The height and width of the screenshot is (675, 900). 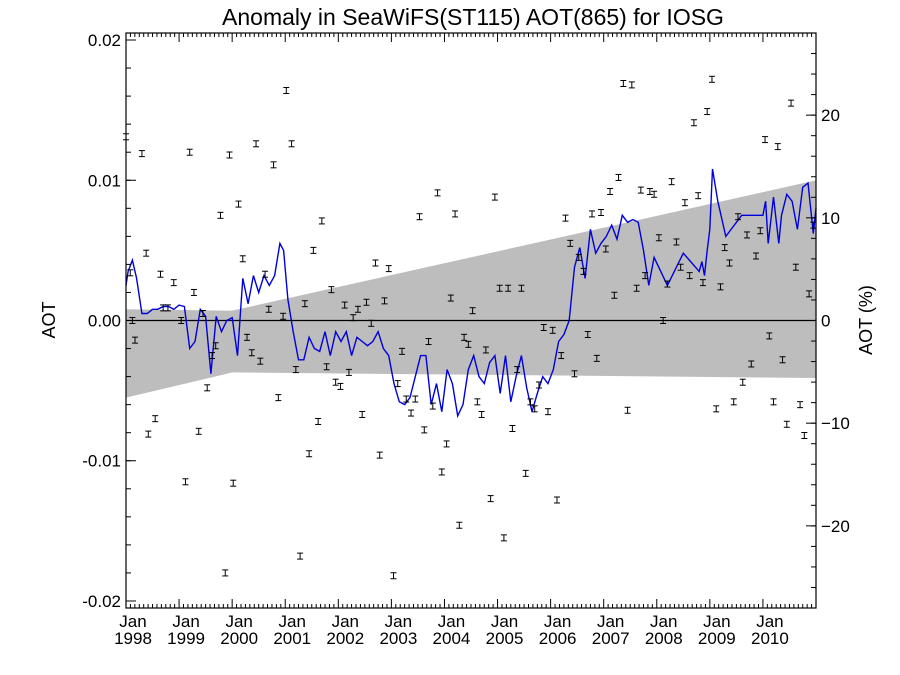 I want to click on x-tick-year-label: 1998, so click(x=133, y=638).